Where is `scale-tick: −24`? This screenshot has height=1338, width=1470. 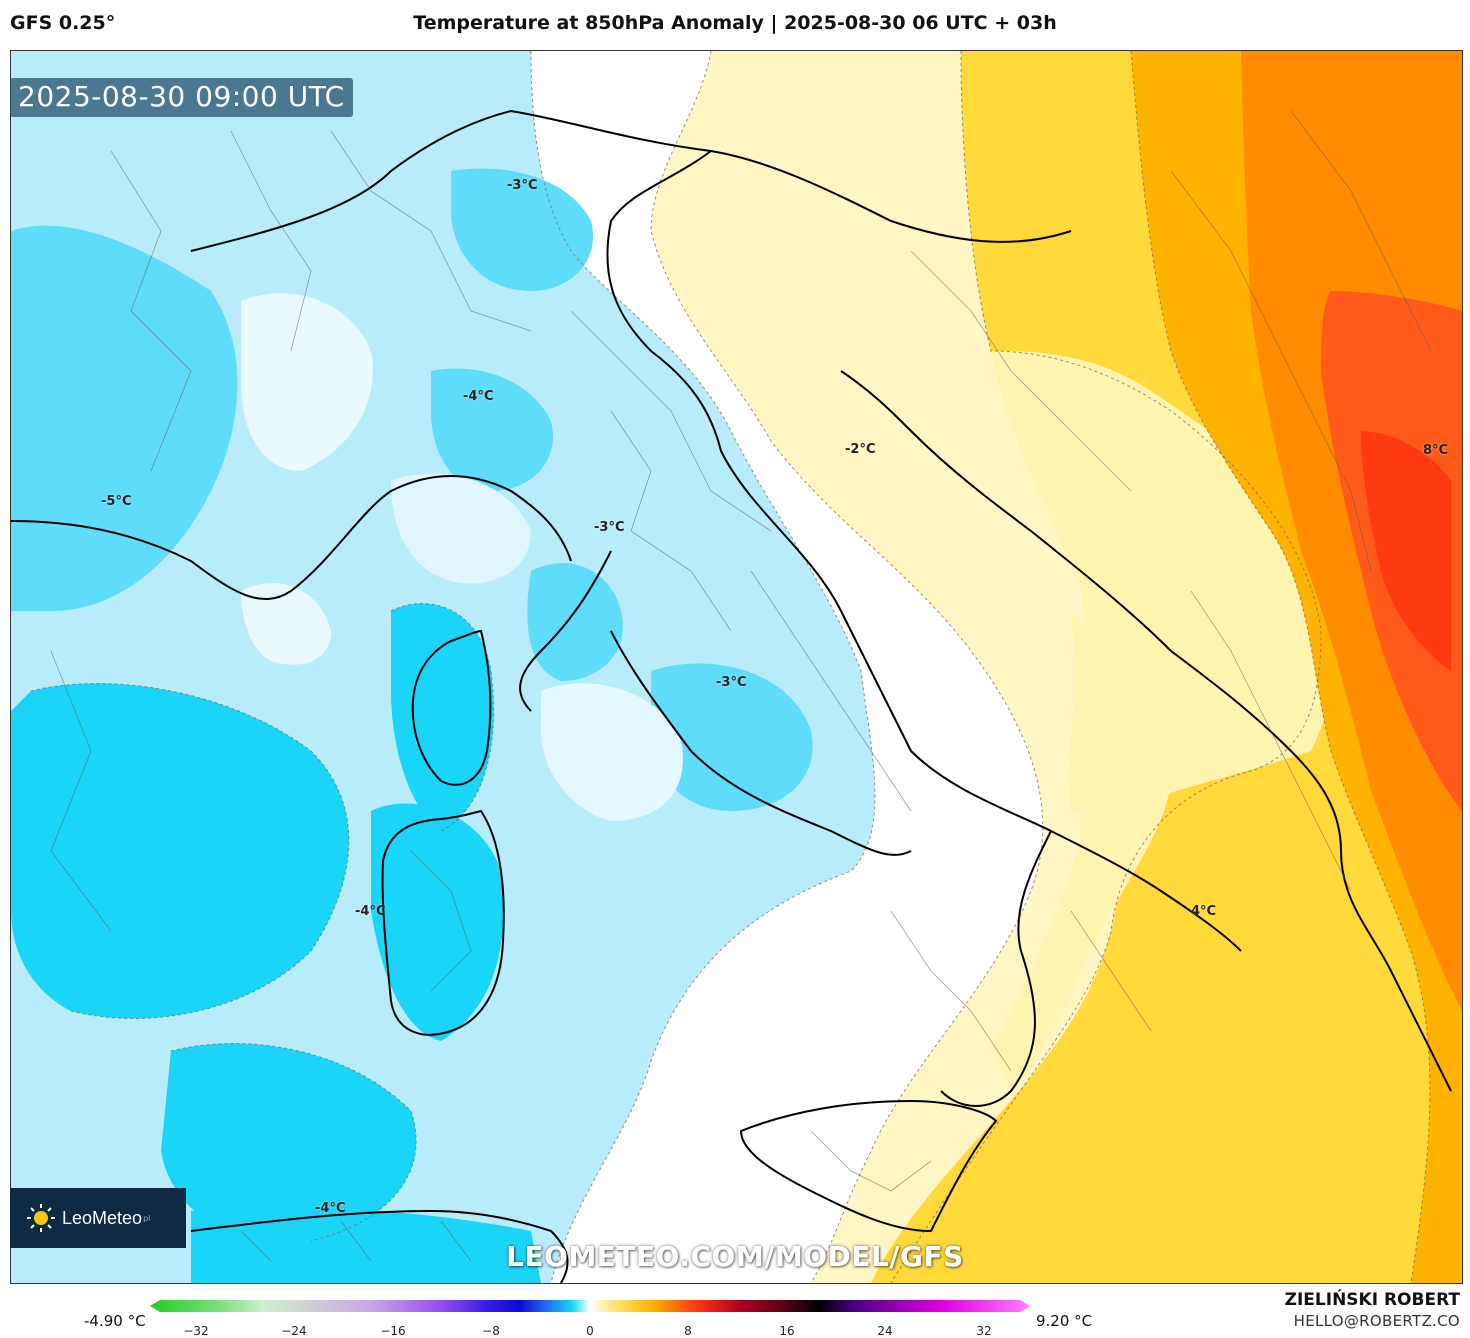 scale-tick: −24 is located at coordinates (294, 1331).